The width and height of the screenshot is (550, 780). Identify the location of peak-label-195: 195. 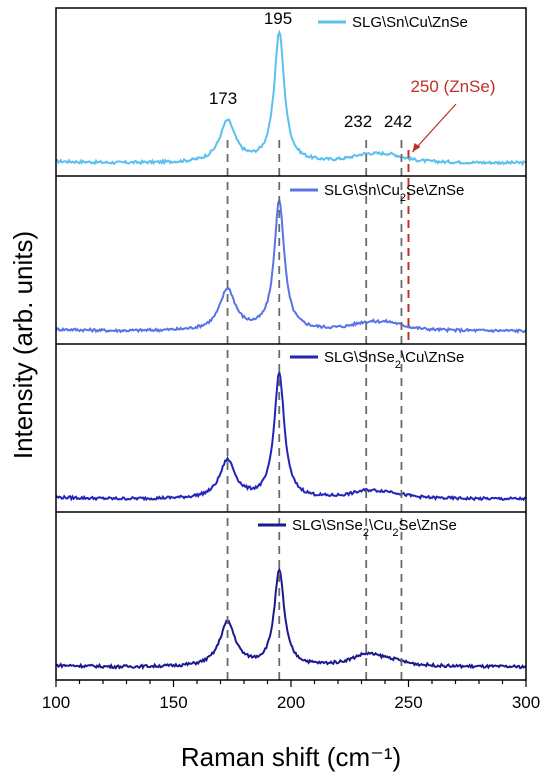
(278, 18).